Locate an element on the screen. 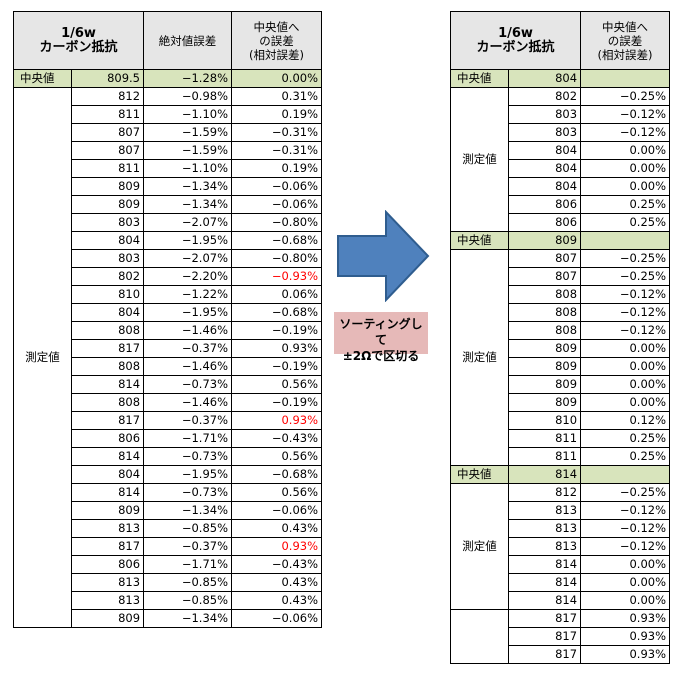  abs-error-value: −1.59% is located at coordinates (188, 132).